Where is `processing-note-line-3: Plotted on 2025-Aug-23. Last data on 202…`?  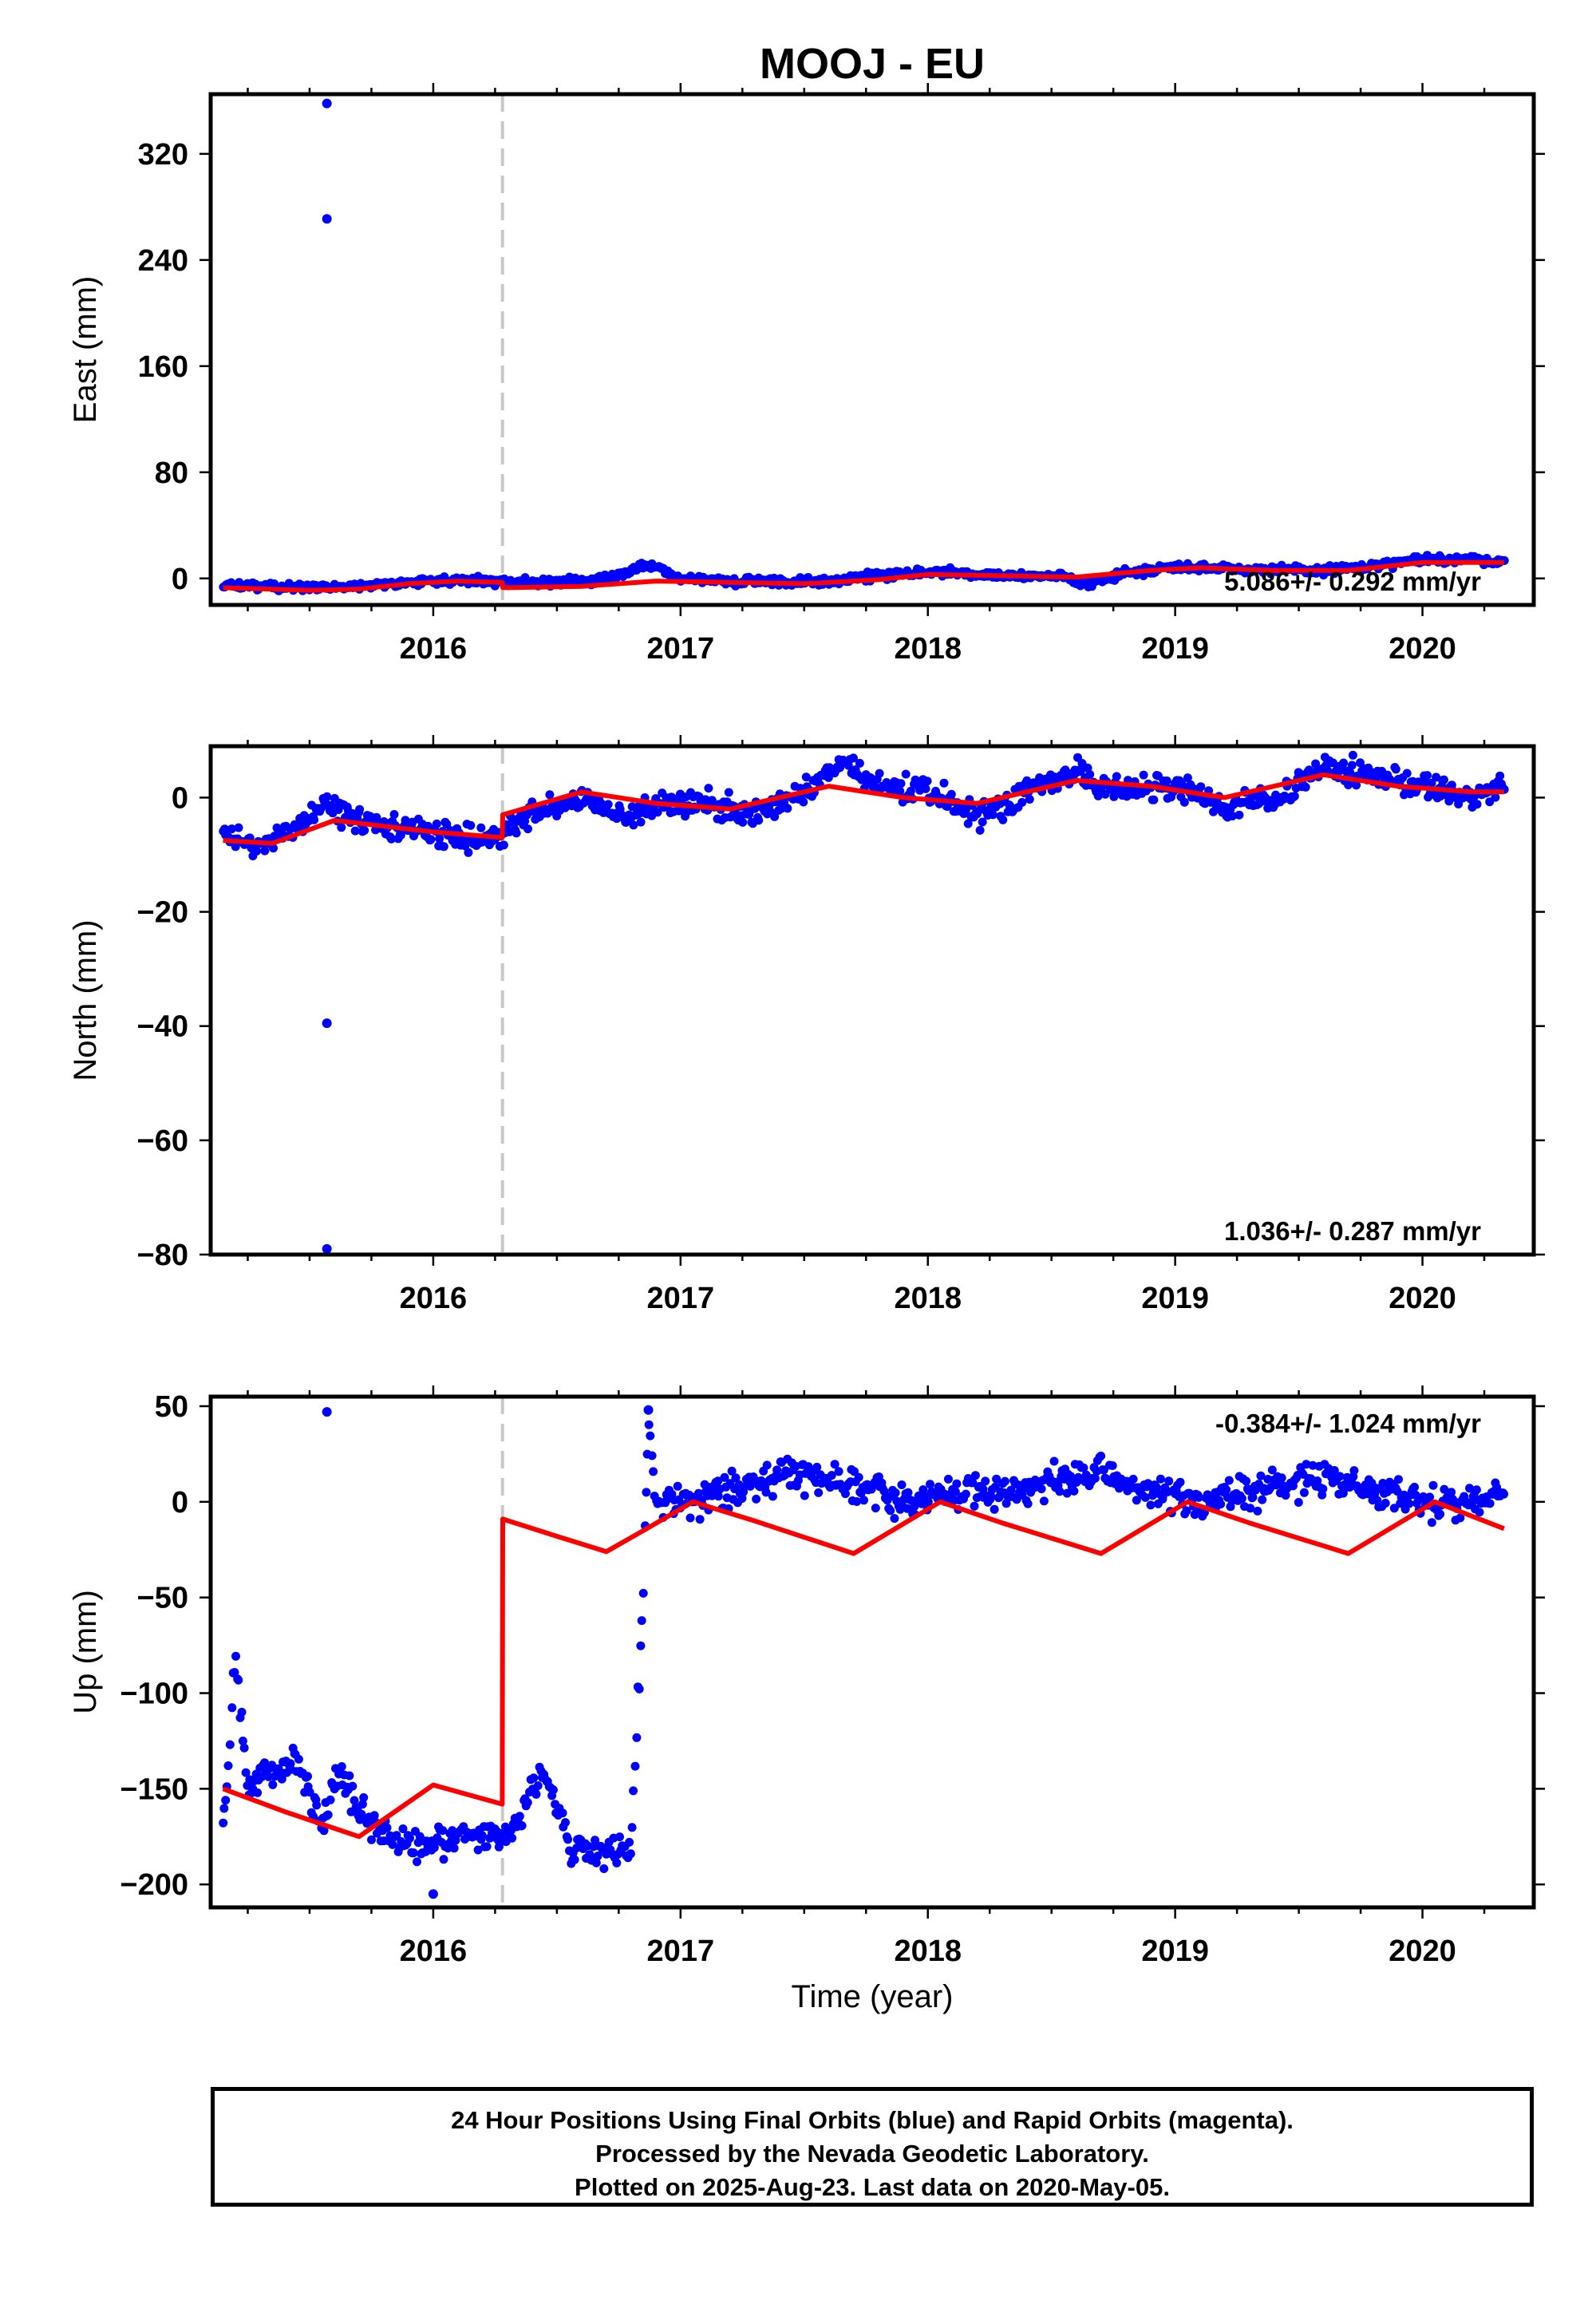 processing-note-line-3: Plotted on 2025-Aug-23. Last data on 202… is located at coordinates (873, 2187).